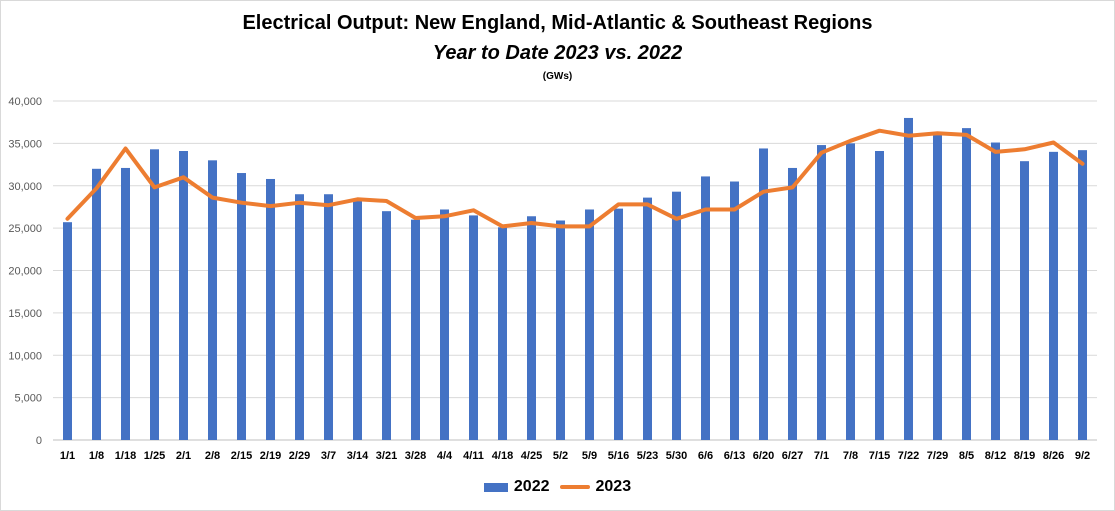  I want to click on x-tick-label: 2/29, so click(299, 456).